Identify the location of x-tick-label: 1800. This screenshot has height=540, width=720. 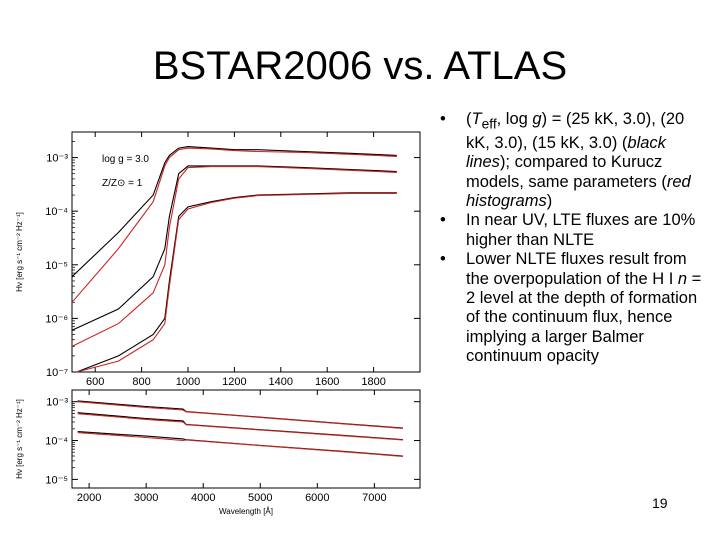
(373, 382).